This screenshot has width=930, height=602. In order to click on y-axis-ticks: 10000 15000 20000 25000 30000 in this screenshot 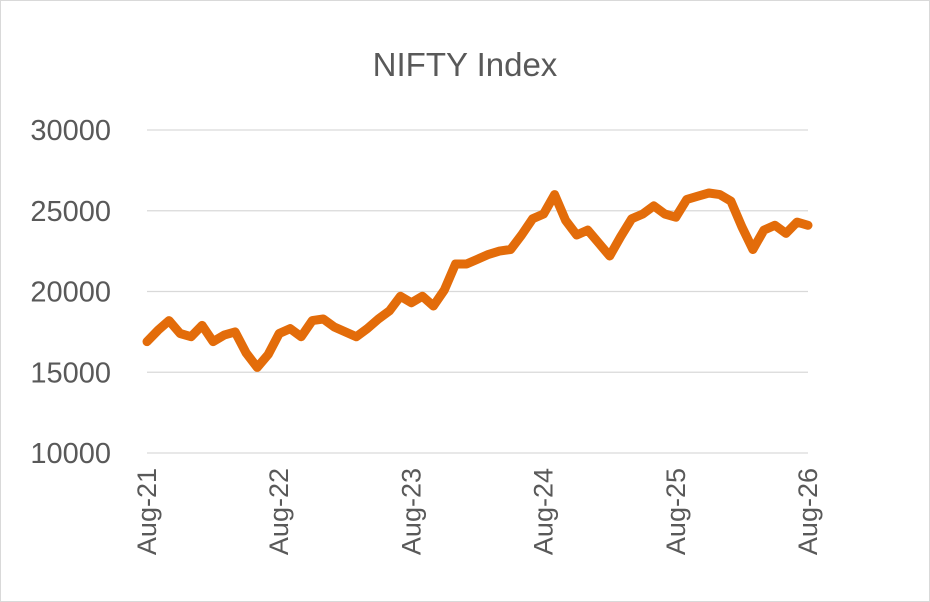, I will do `click(70, 292)`.